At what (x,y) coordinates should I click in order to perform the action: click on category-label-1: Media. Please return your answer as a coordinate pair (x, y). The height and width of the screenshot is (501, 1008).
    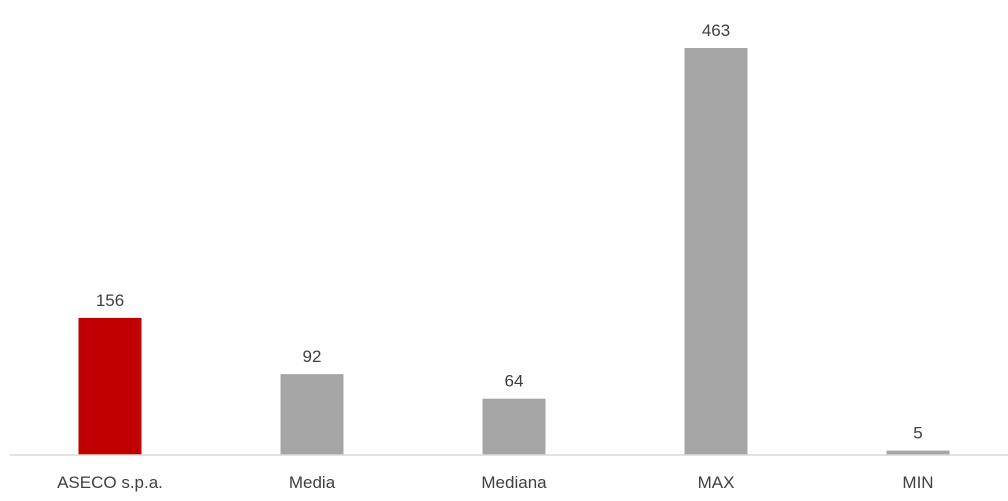
    Looking at the image, I should click on (312, 482).